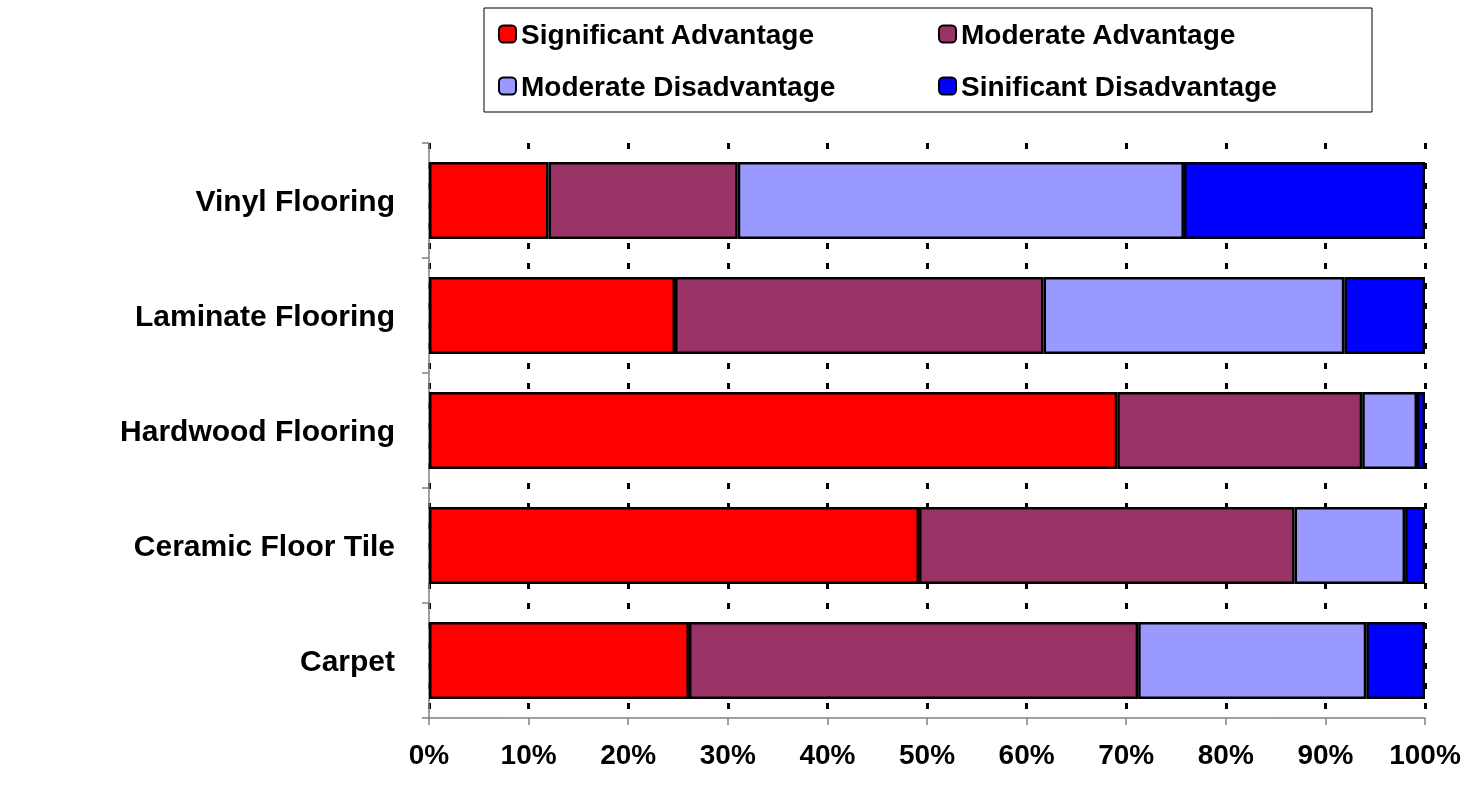 This screenshot has width=1478, height=787. I want to click on y-tick-label: Vinyl Flooring, so click(295, 200).